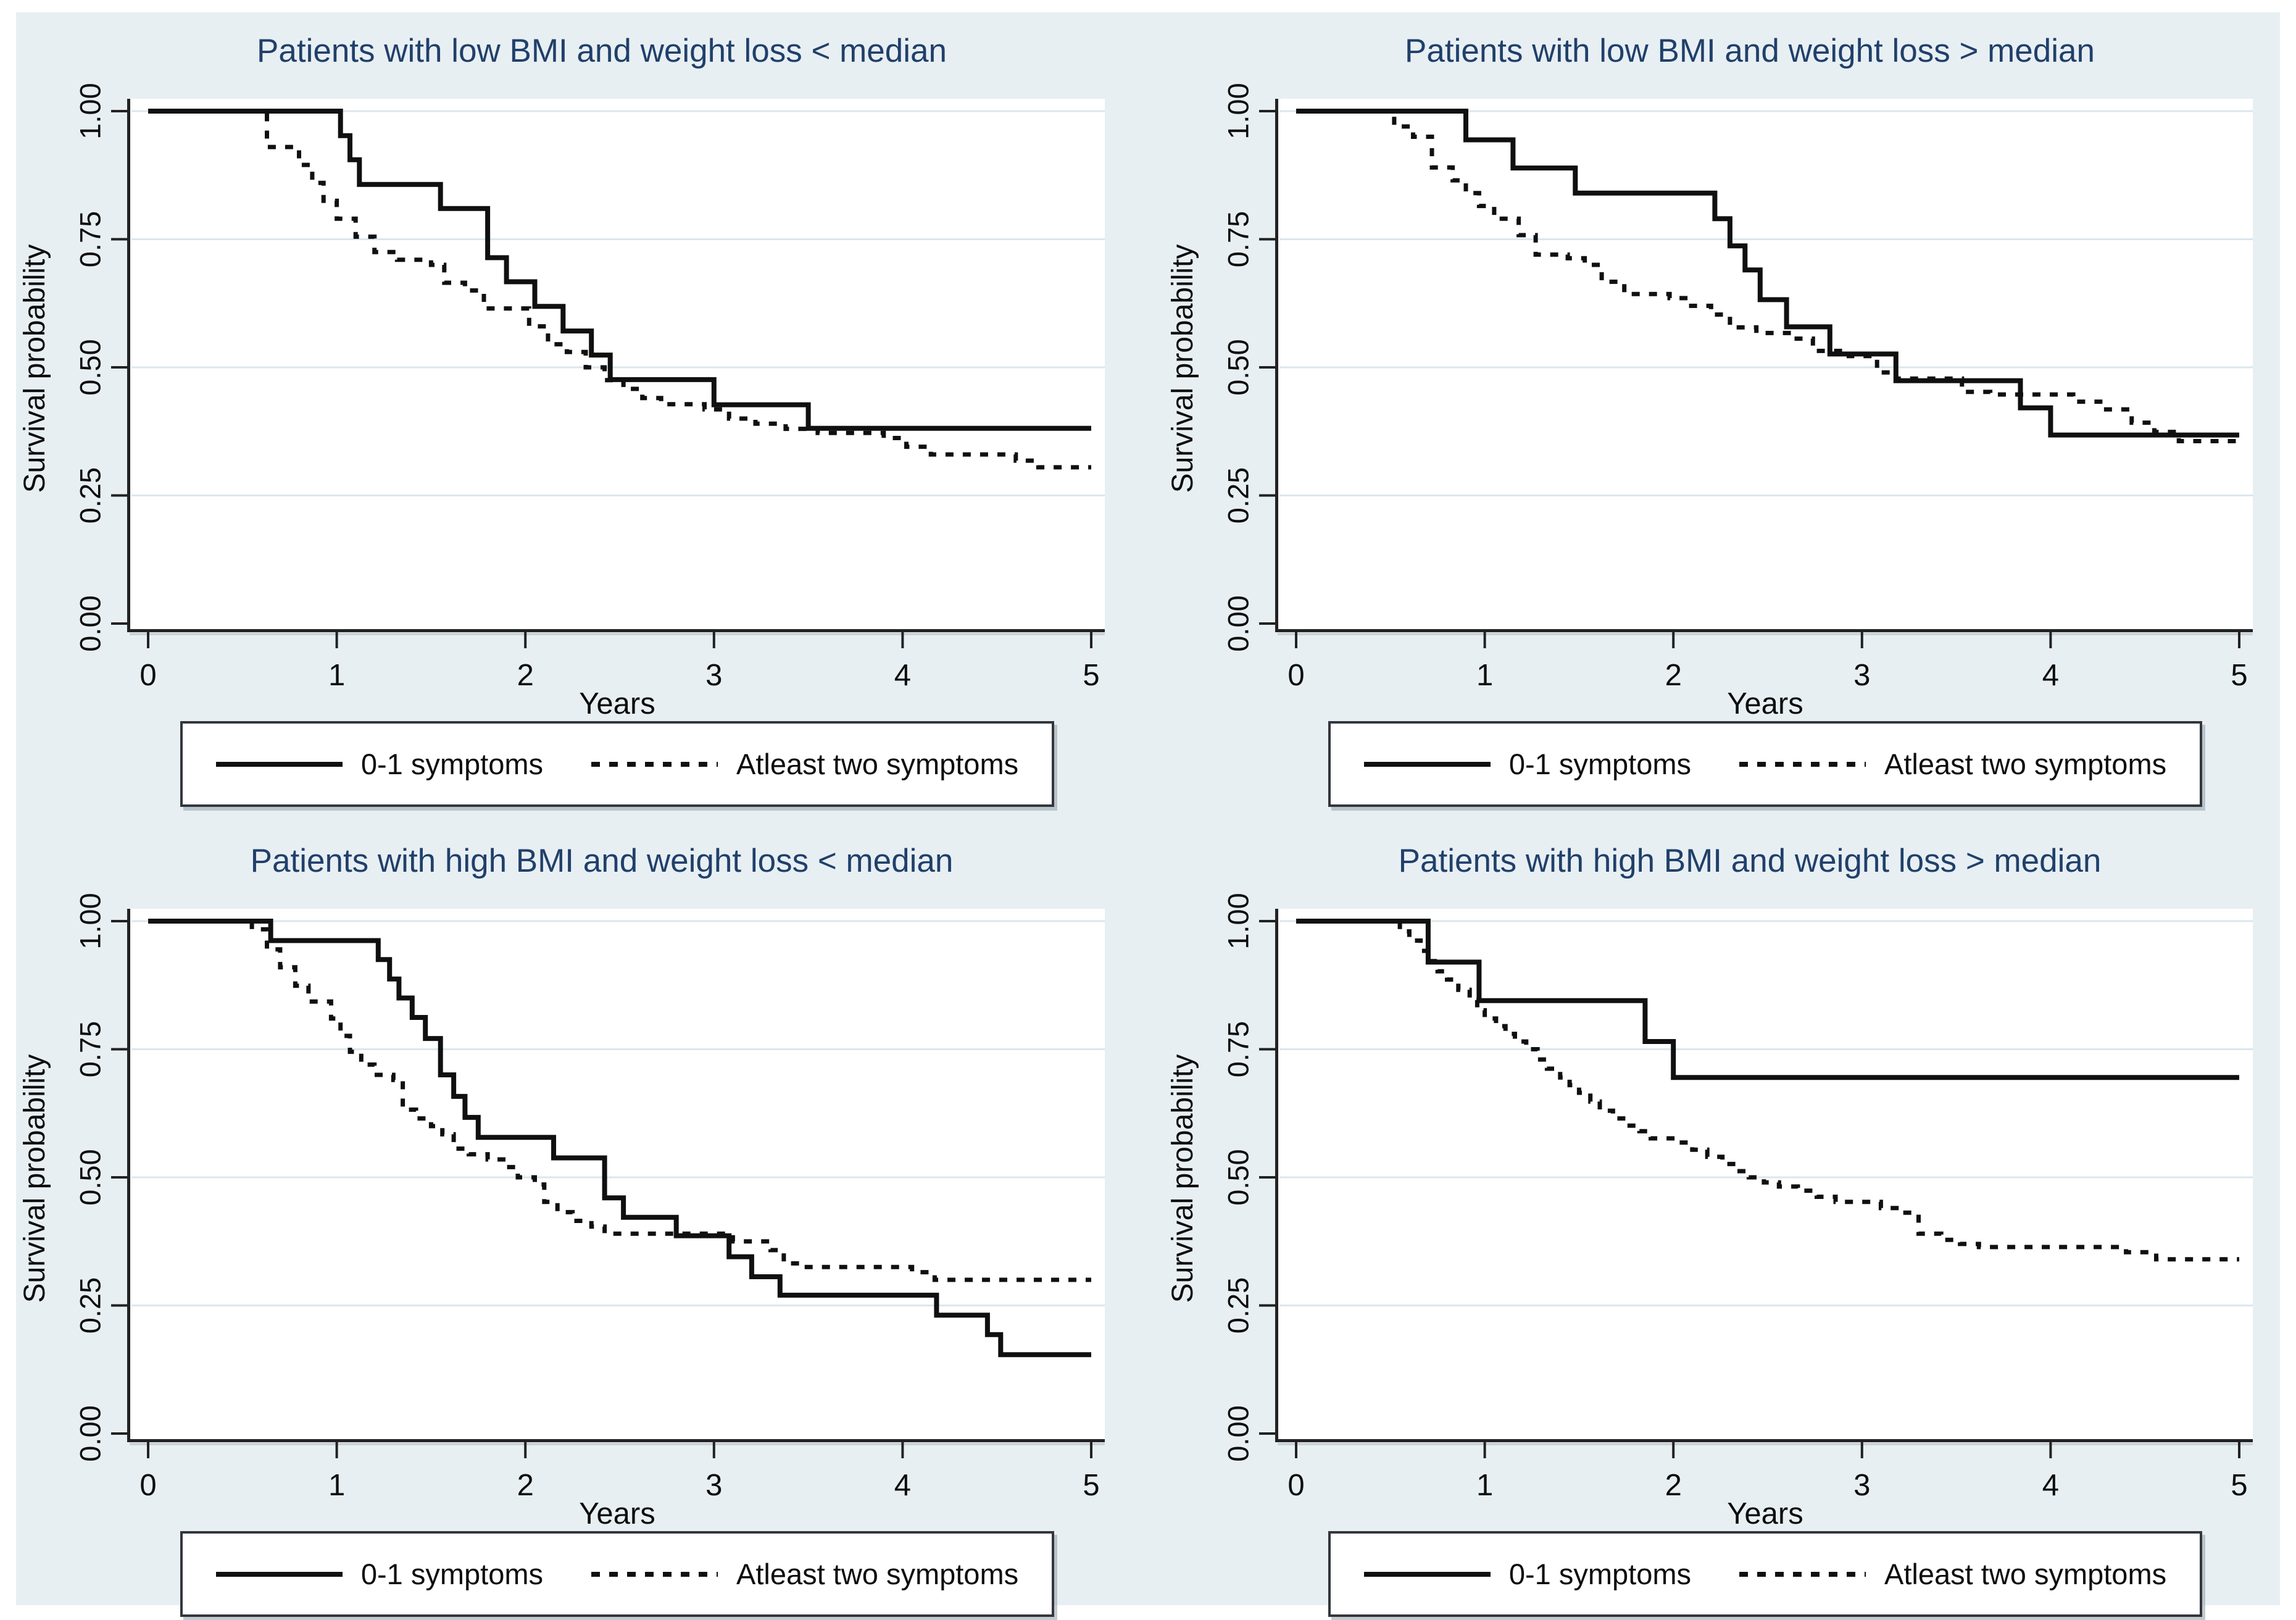  I want to click on y-tick-label: 0.00, so click(89, 1433).